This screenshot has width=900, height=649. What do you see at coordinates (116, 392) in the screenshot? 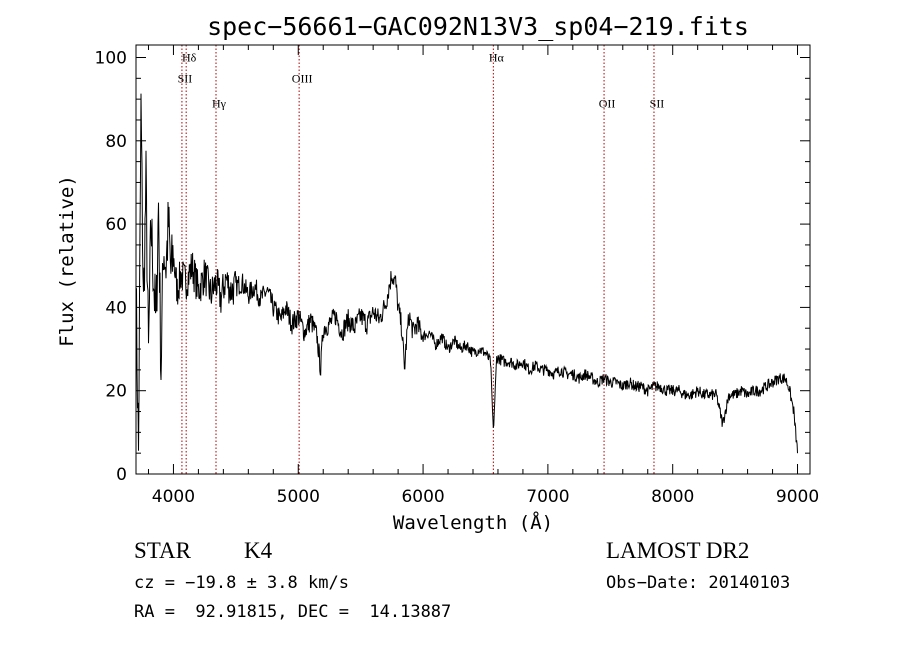
I see `y-tick-label: 20` at bounding box center [116, 392].